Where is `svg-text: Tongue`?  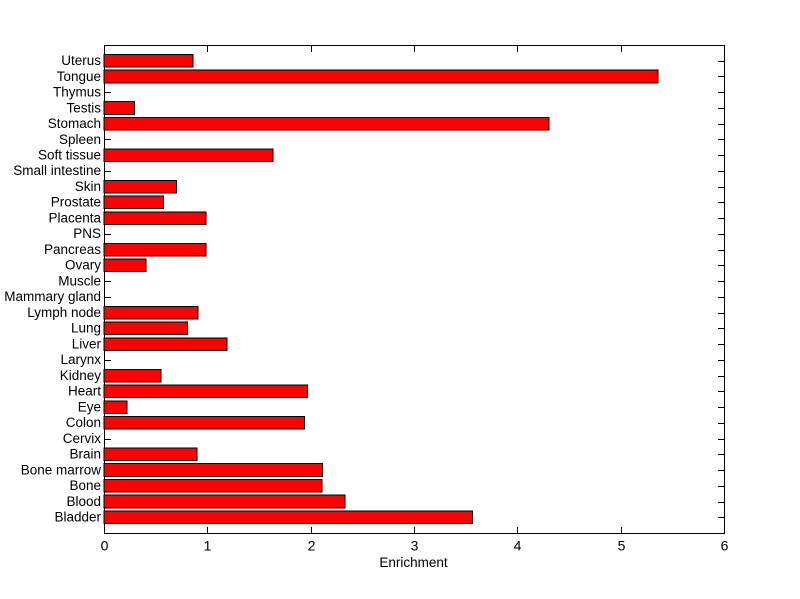
svg-text: Tongue is located at coordinates (79, 76).